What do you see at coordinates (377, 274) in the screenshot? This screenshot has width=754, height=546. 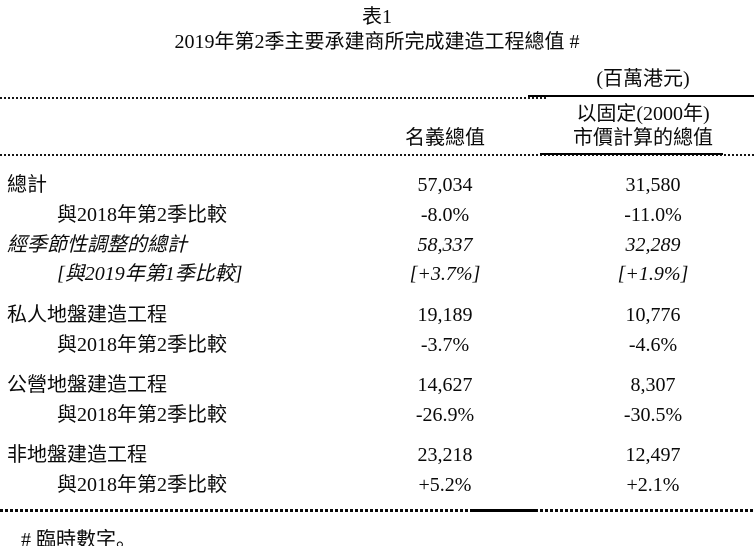 I see `table-row-qoq: [與2019年第1季比較] [+3.7%] [+1.9%]` at bounding box center [377, 274].